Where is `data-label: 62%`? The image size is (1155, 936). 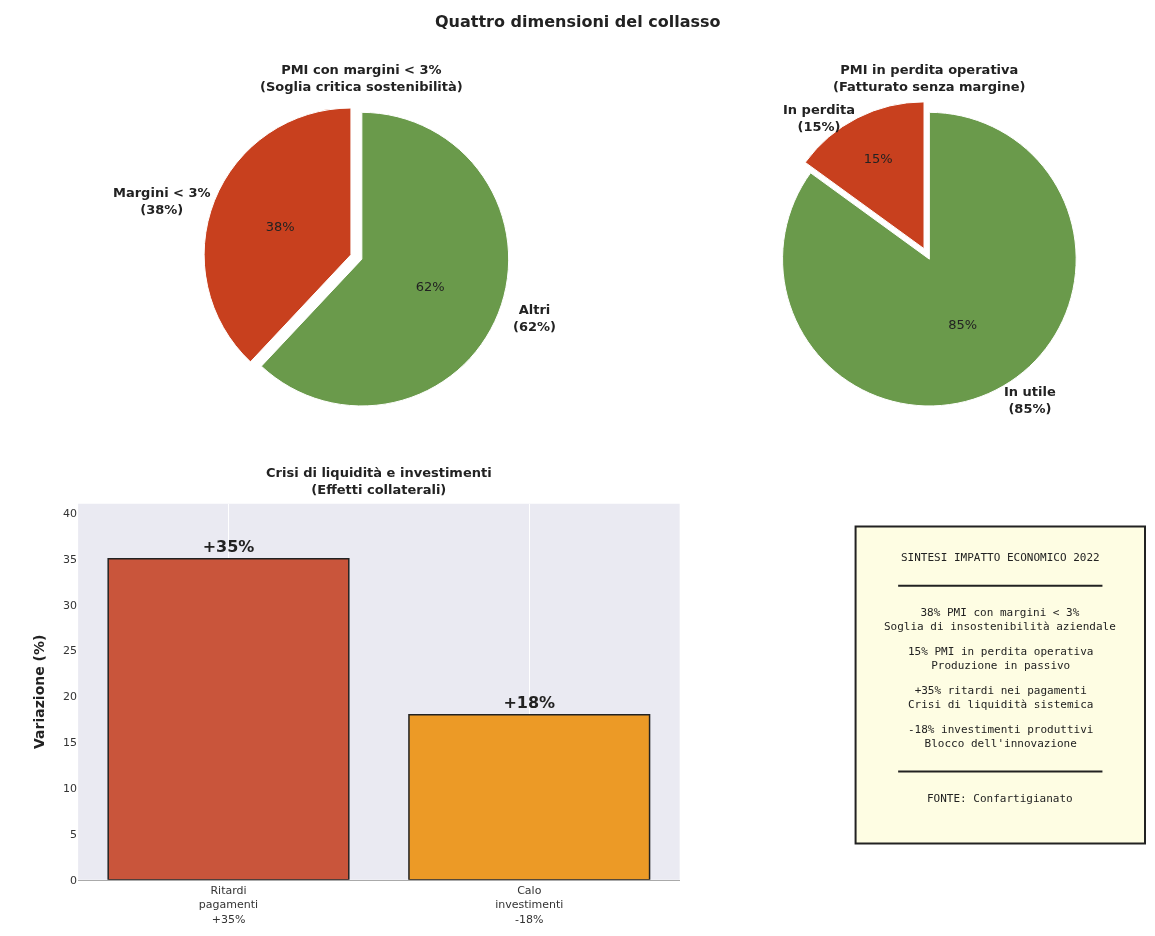 data-label: 62% is located at coordinates (430, 286).